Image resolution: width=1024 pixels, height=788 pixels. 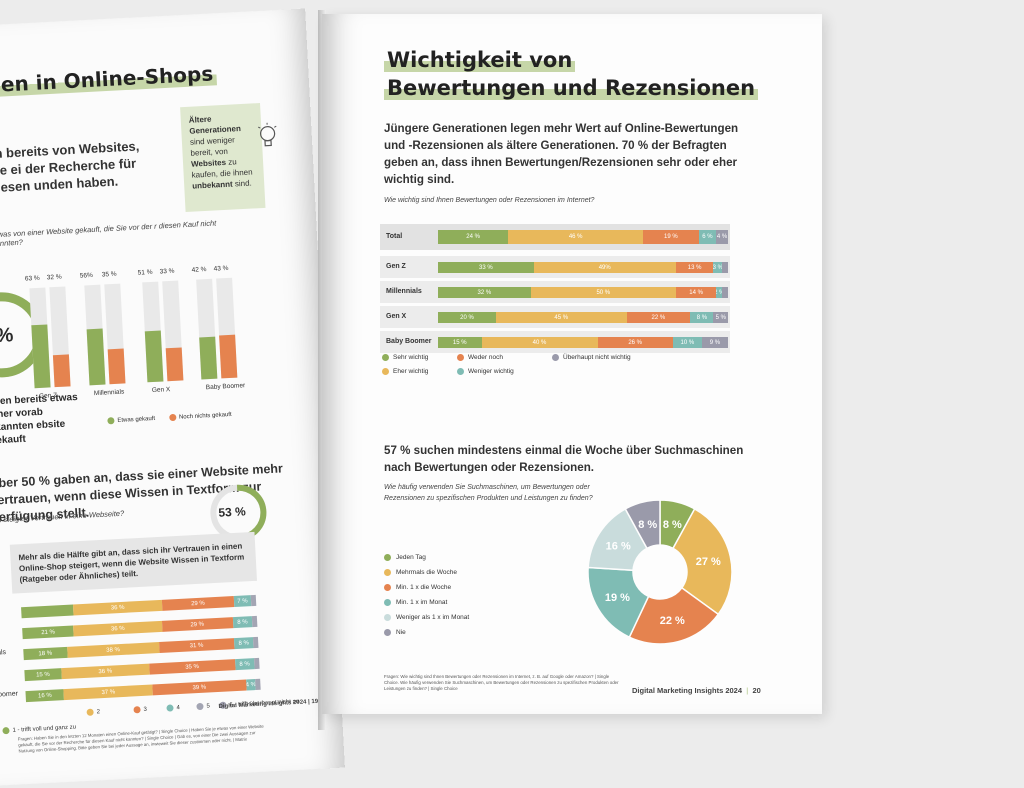 What do you see at coordinates (109, 393) in the screenshot?
I see `vbar-category-label: Millennials` at bounding box center [109, 393].